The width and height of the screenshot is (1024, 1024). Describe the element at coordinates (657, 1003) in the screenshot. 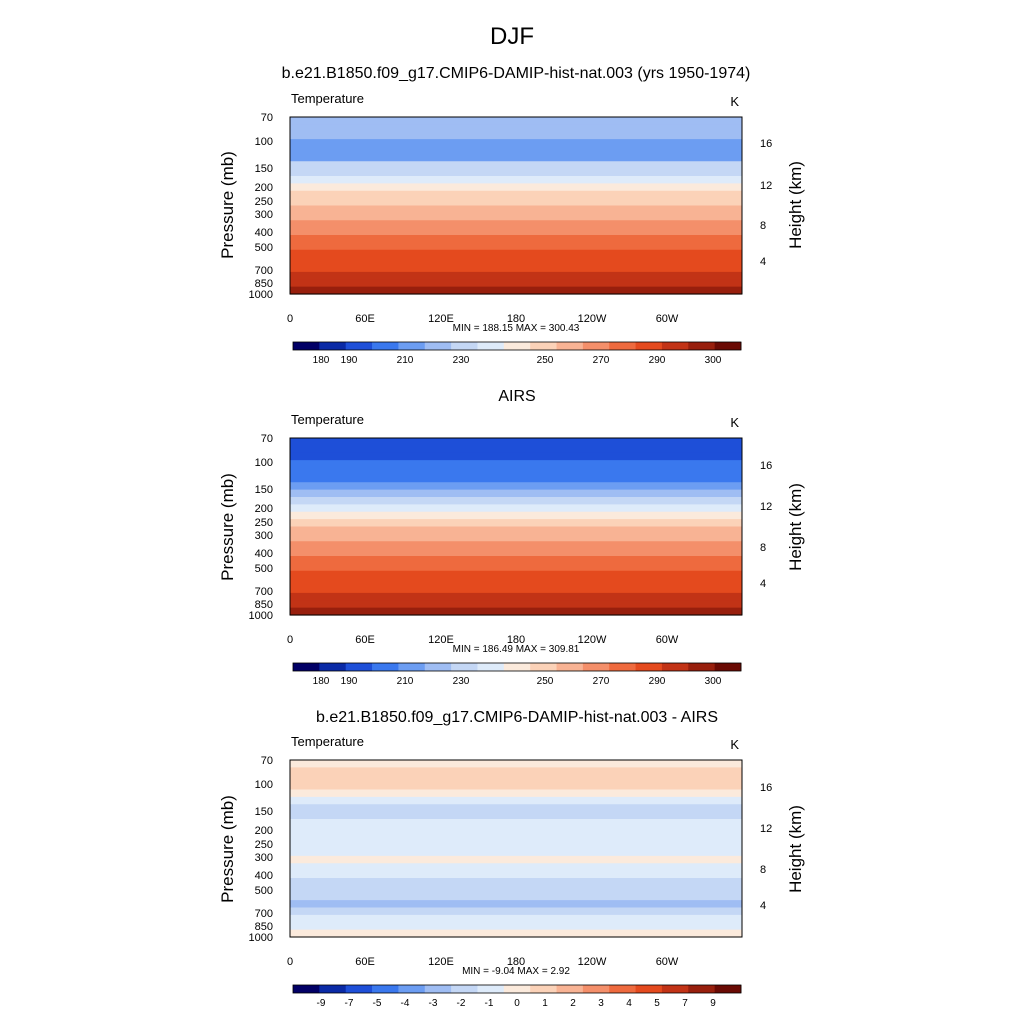

I see `colorbar-label: 5` at that location.